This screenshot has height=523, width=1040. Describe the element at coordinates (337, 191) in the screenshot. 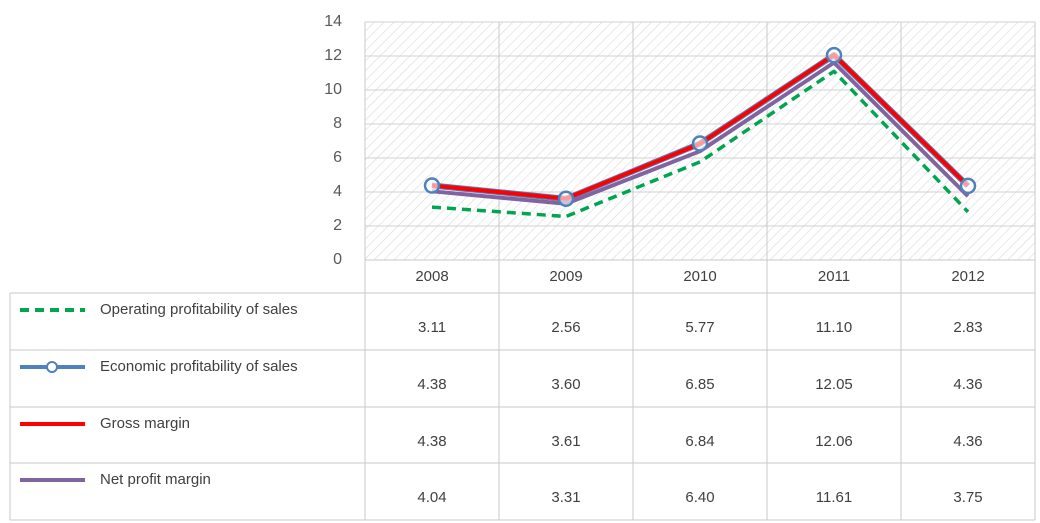

I see `y-tick-label: 4` at that location.